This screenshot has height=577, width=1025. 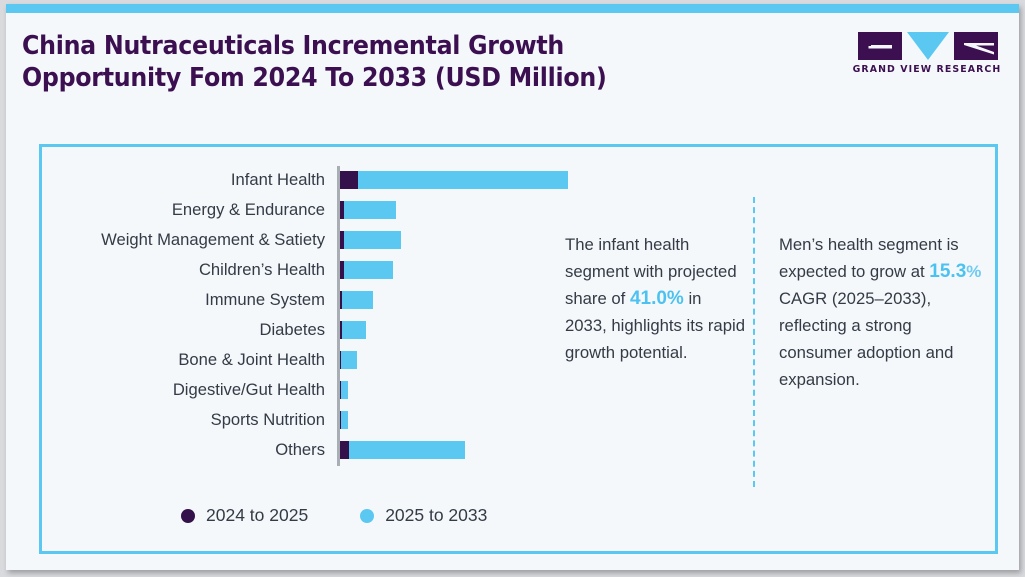 I want to click on top-accent-bar, so click(x=512, y=8).